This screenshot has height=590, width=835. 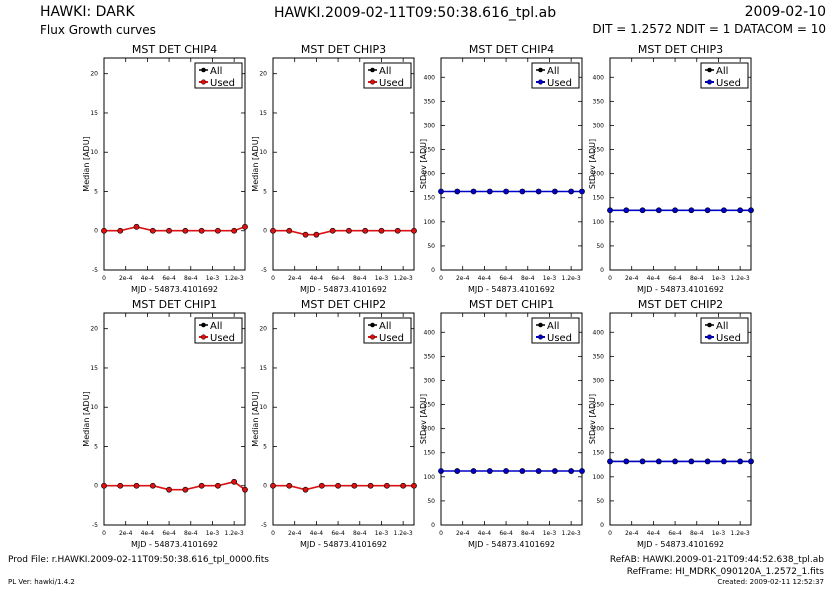 I want to click on x-tick-label: 0, so click(x=441, y=278).